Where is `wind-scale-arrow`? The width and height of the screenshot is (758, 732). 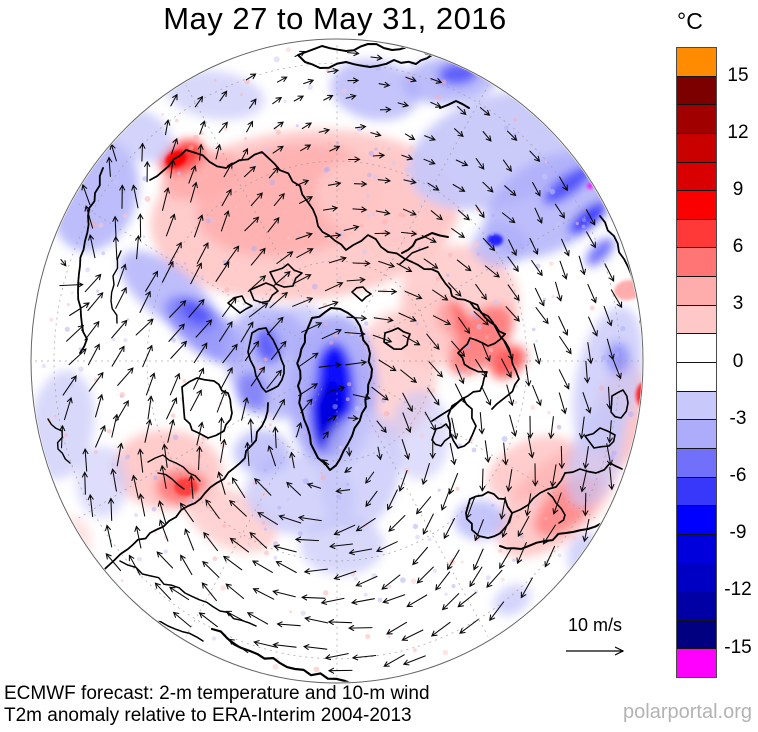
wind-scale-arrow is located at coordinates (595, 651).